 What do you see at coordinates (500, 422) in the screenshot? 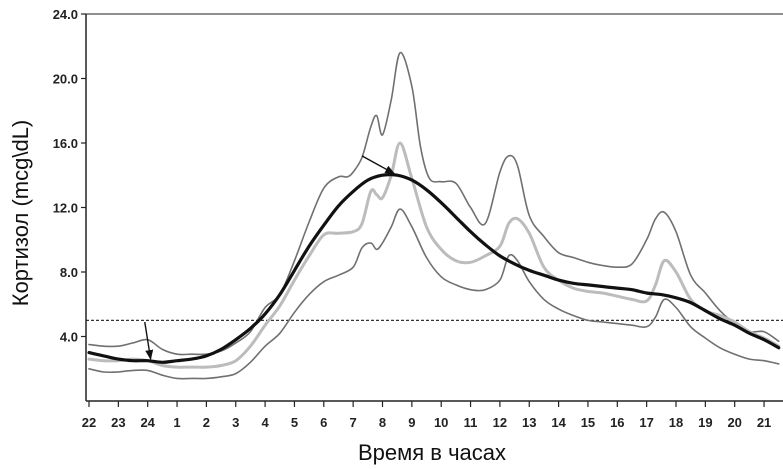
I see `x-tick-label: 12` at bounding box center [500, 422].